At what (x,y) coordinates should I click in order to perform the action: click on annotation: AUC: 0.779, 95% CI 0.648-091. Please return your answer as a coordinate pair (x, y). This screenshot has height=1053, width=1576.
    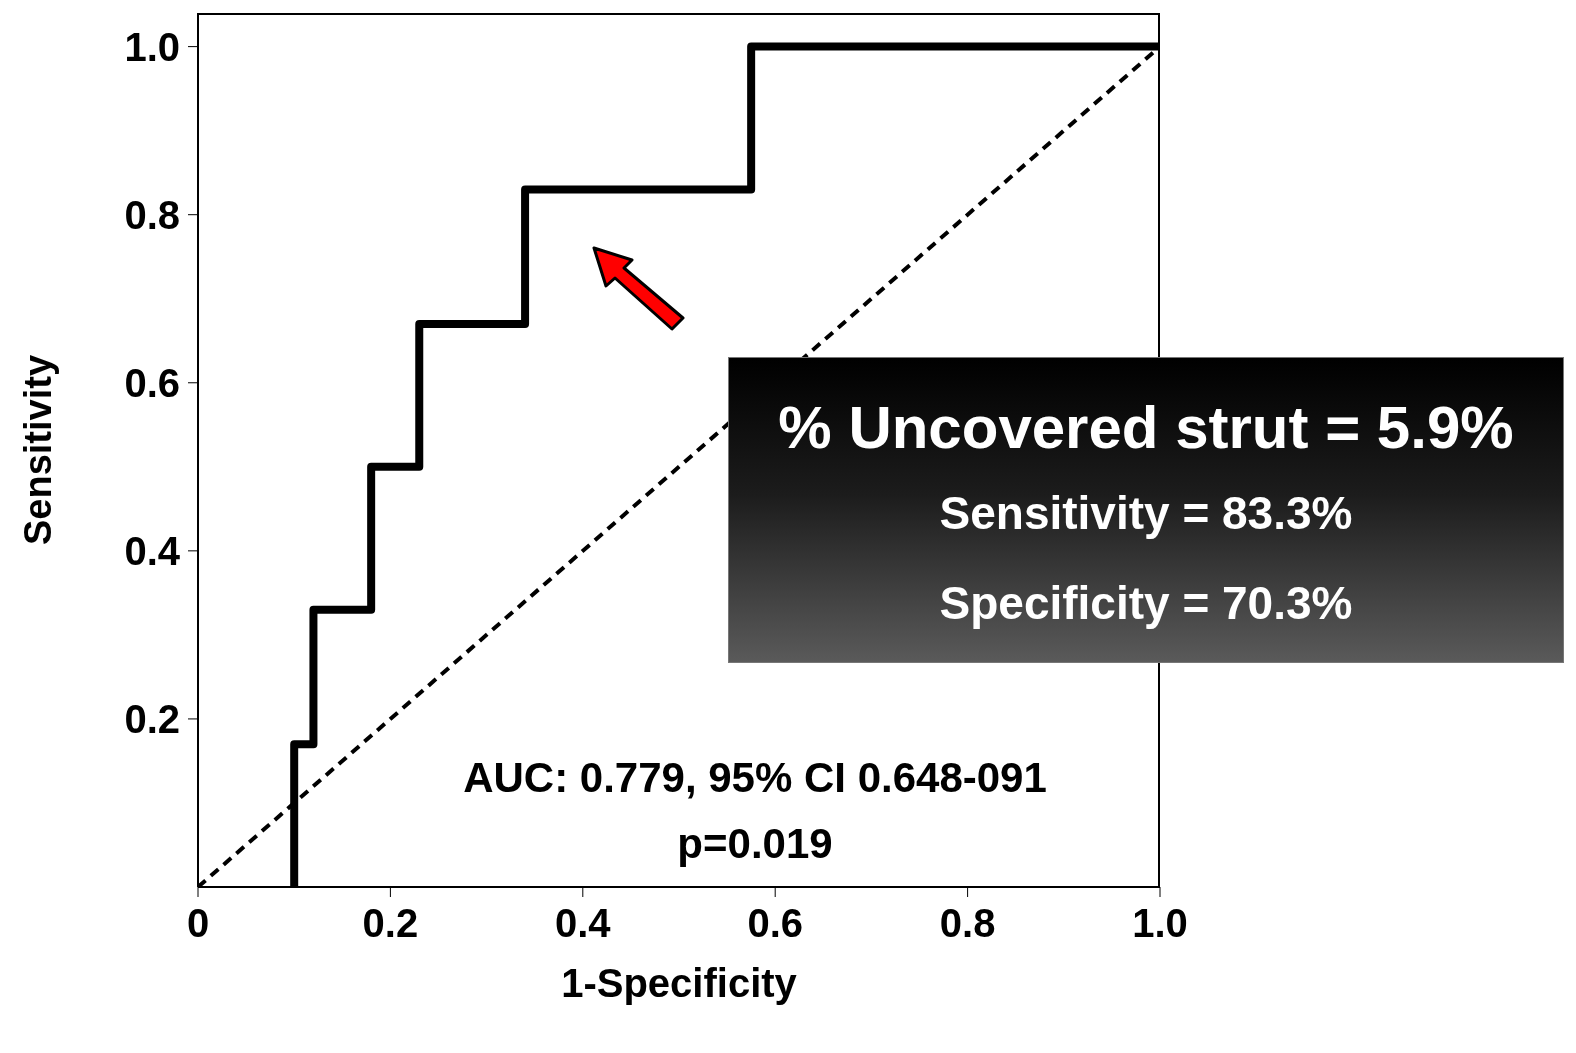
    Looking at the image, I should click on (755, 778).